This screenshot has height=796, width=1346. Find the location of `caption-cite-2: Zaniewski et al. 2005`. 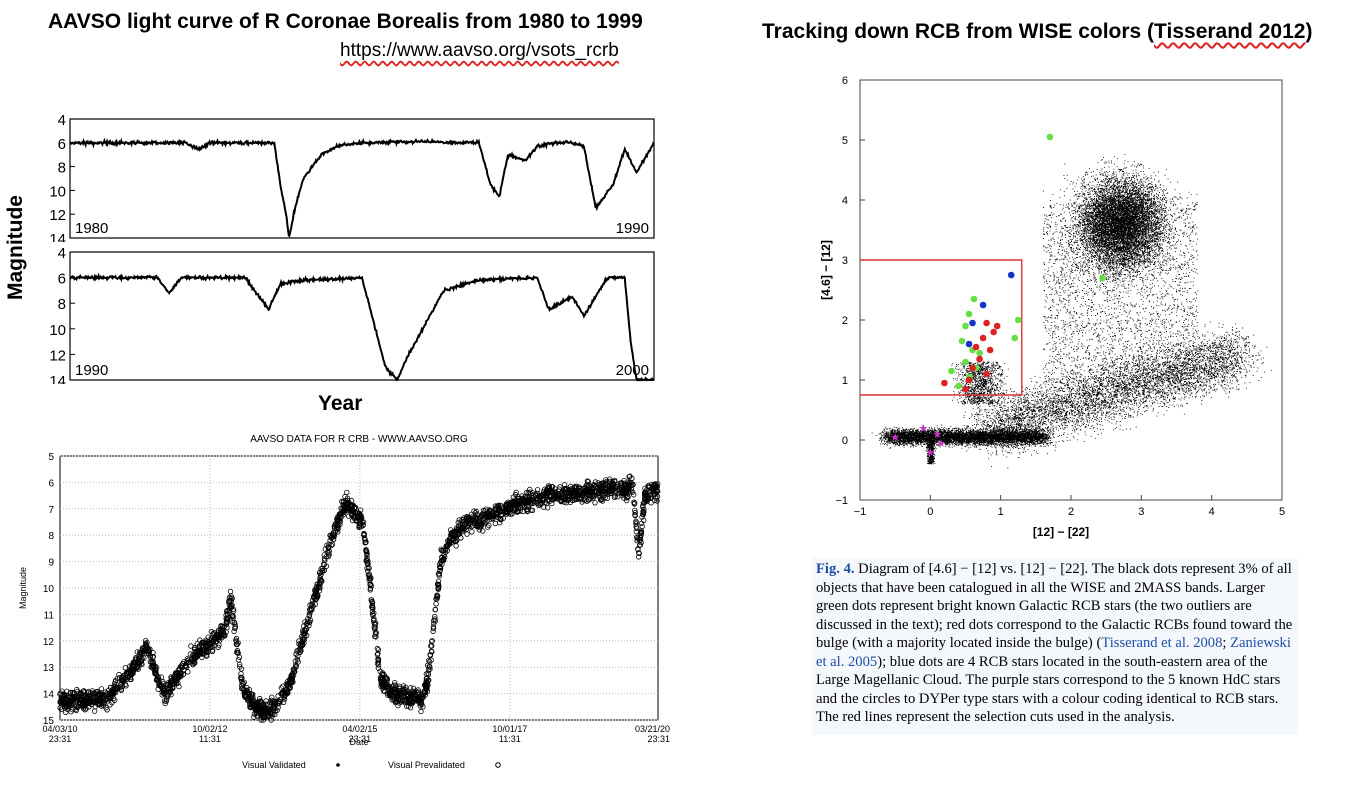

caption-cite-2: Zaniewski et al. 2005 is located at coordinates (1053, 652).